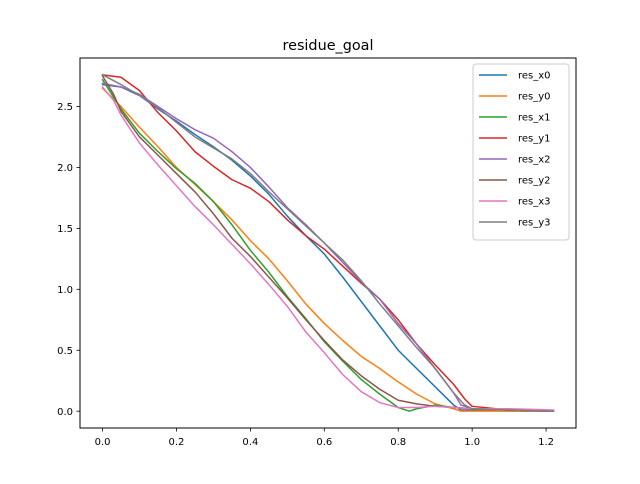 This screenshot has width=640, height=484. Describe the element at coordinates (534, 76) in the screenshot. I see `legend-label-res_x0: res_x0` at that location.